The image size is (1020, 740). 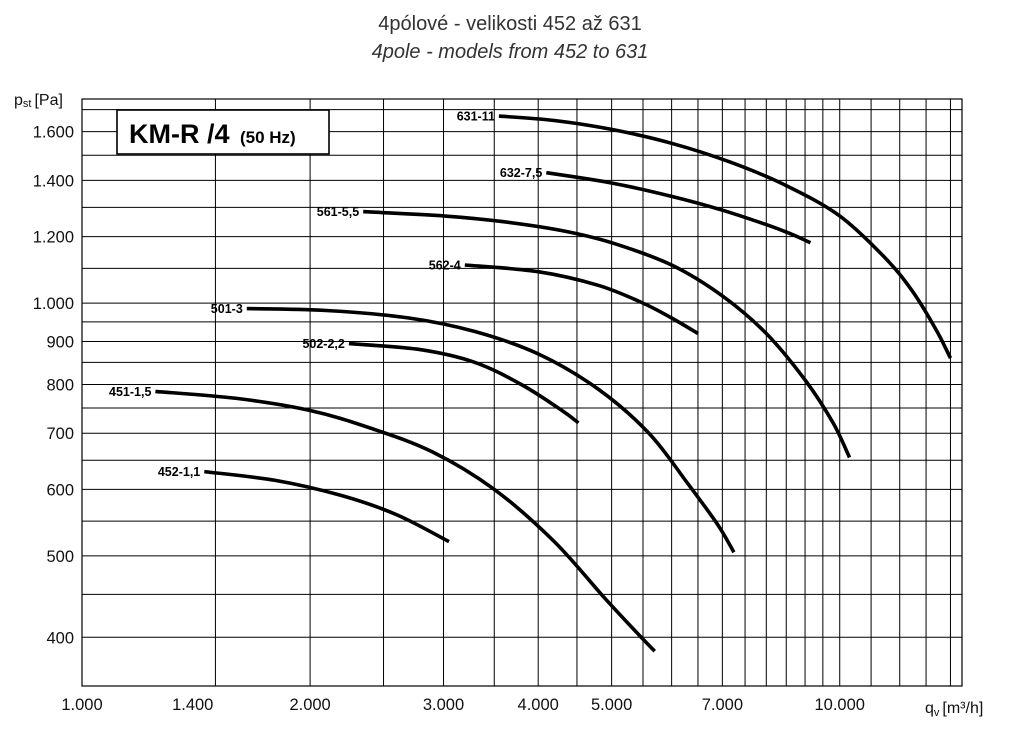 What do you see at coordinates (839, 705) in the screenshot?
I see `x-tick-label: 10.000` at bounding box center [839, 705].